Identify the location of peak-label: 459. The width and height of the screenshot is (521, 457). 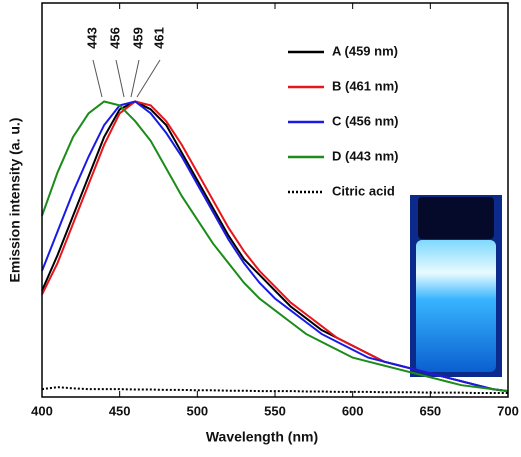
(137, 38).